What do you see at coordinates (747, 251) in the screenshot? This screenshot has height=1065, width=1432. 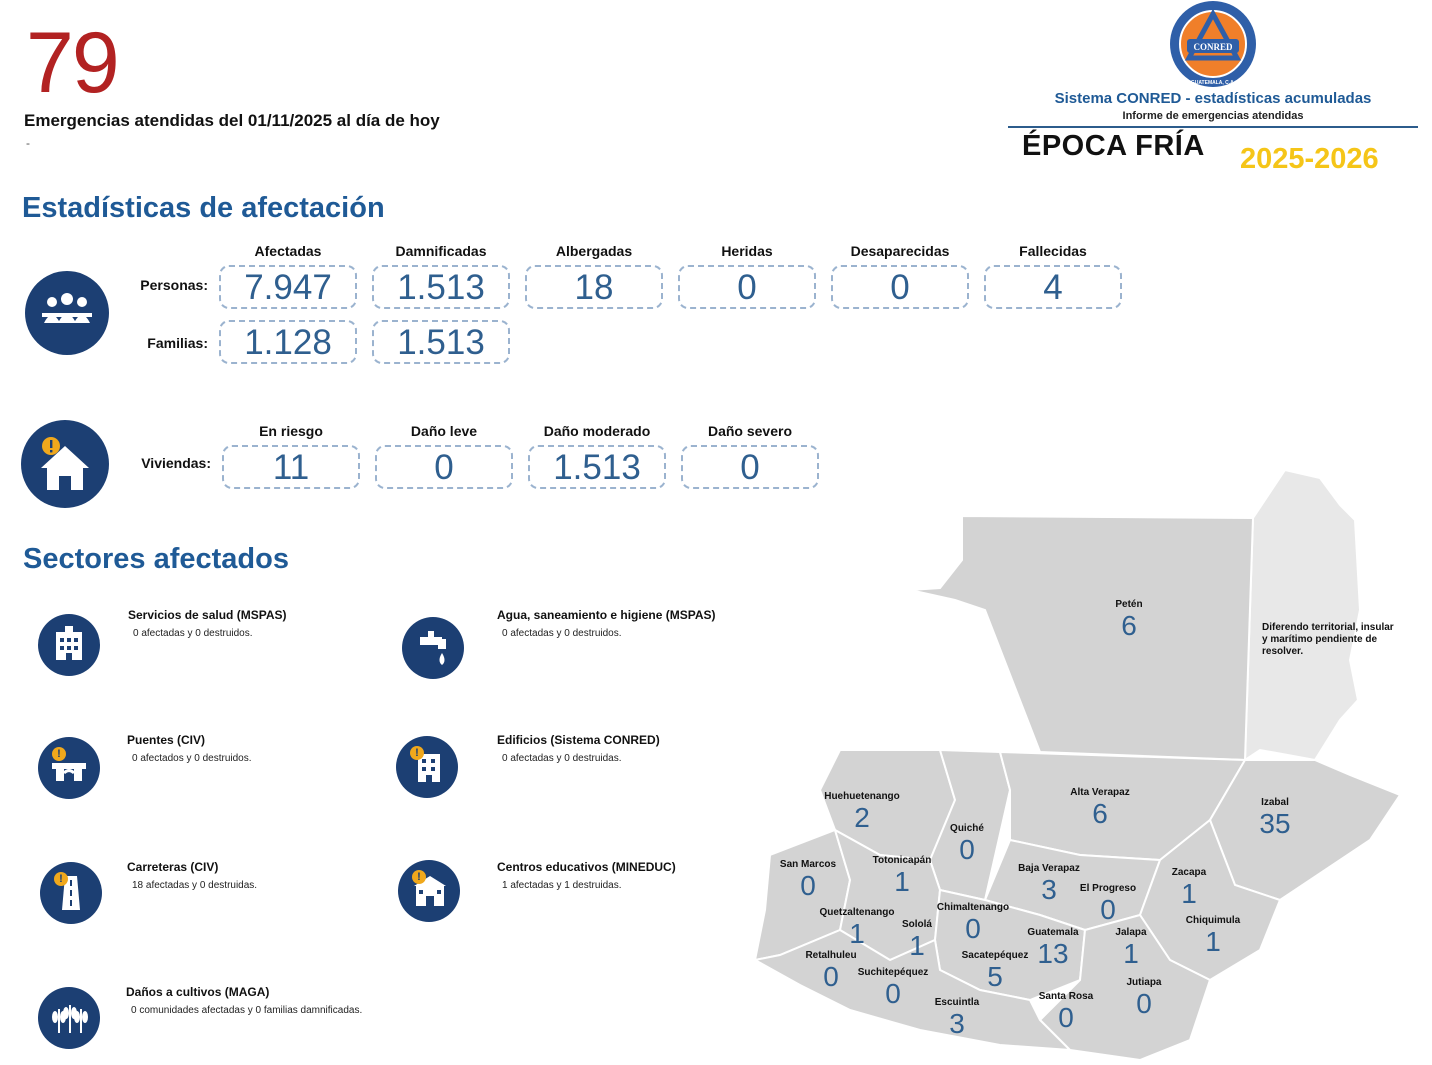 I see `people-header-3: Heridas` at bounding box center [747, 251].